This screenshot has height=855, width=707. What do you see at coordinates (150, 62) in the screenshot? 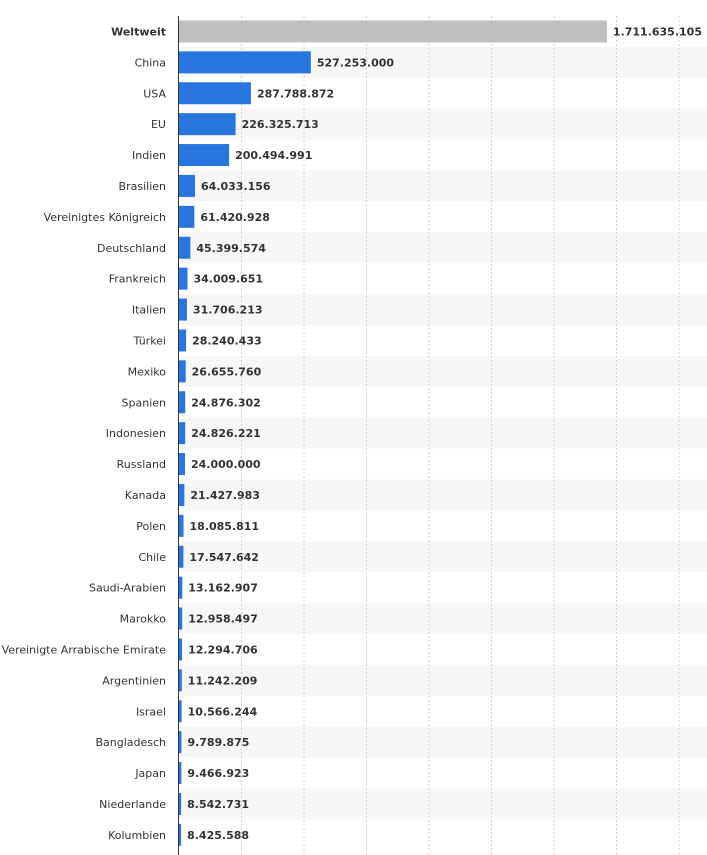
I see `category-label-china: China` at bounding box center [150, 62].